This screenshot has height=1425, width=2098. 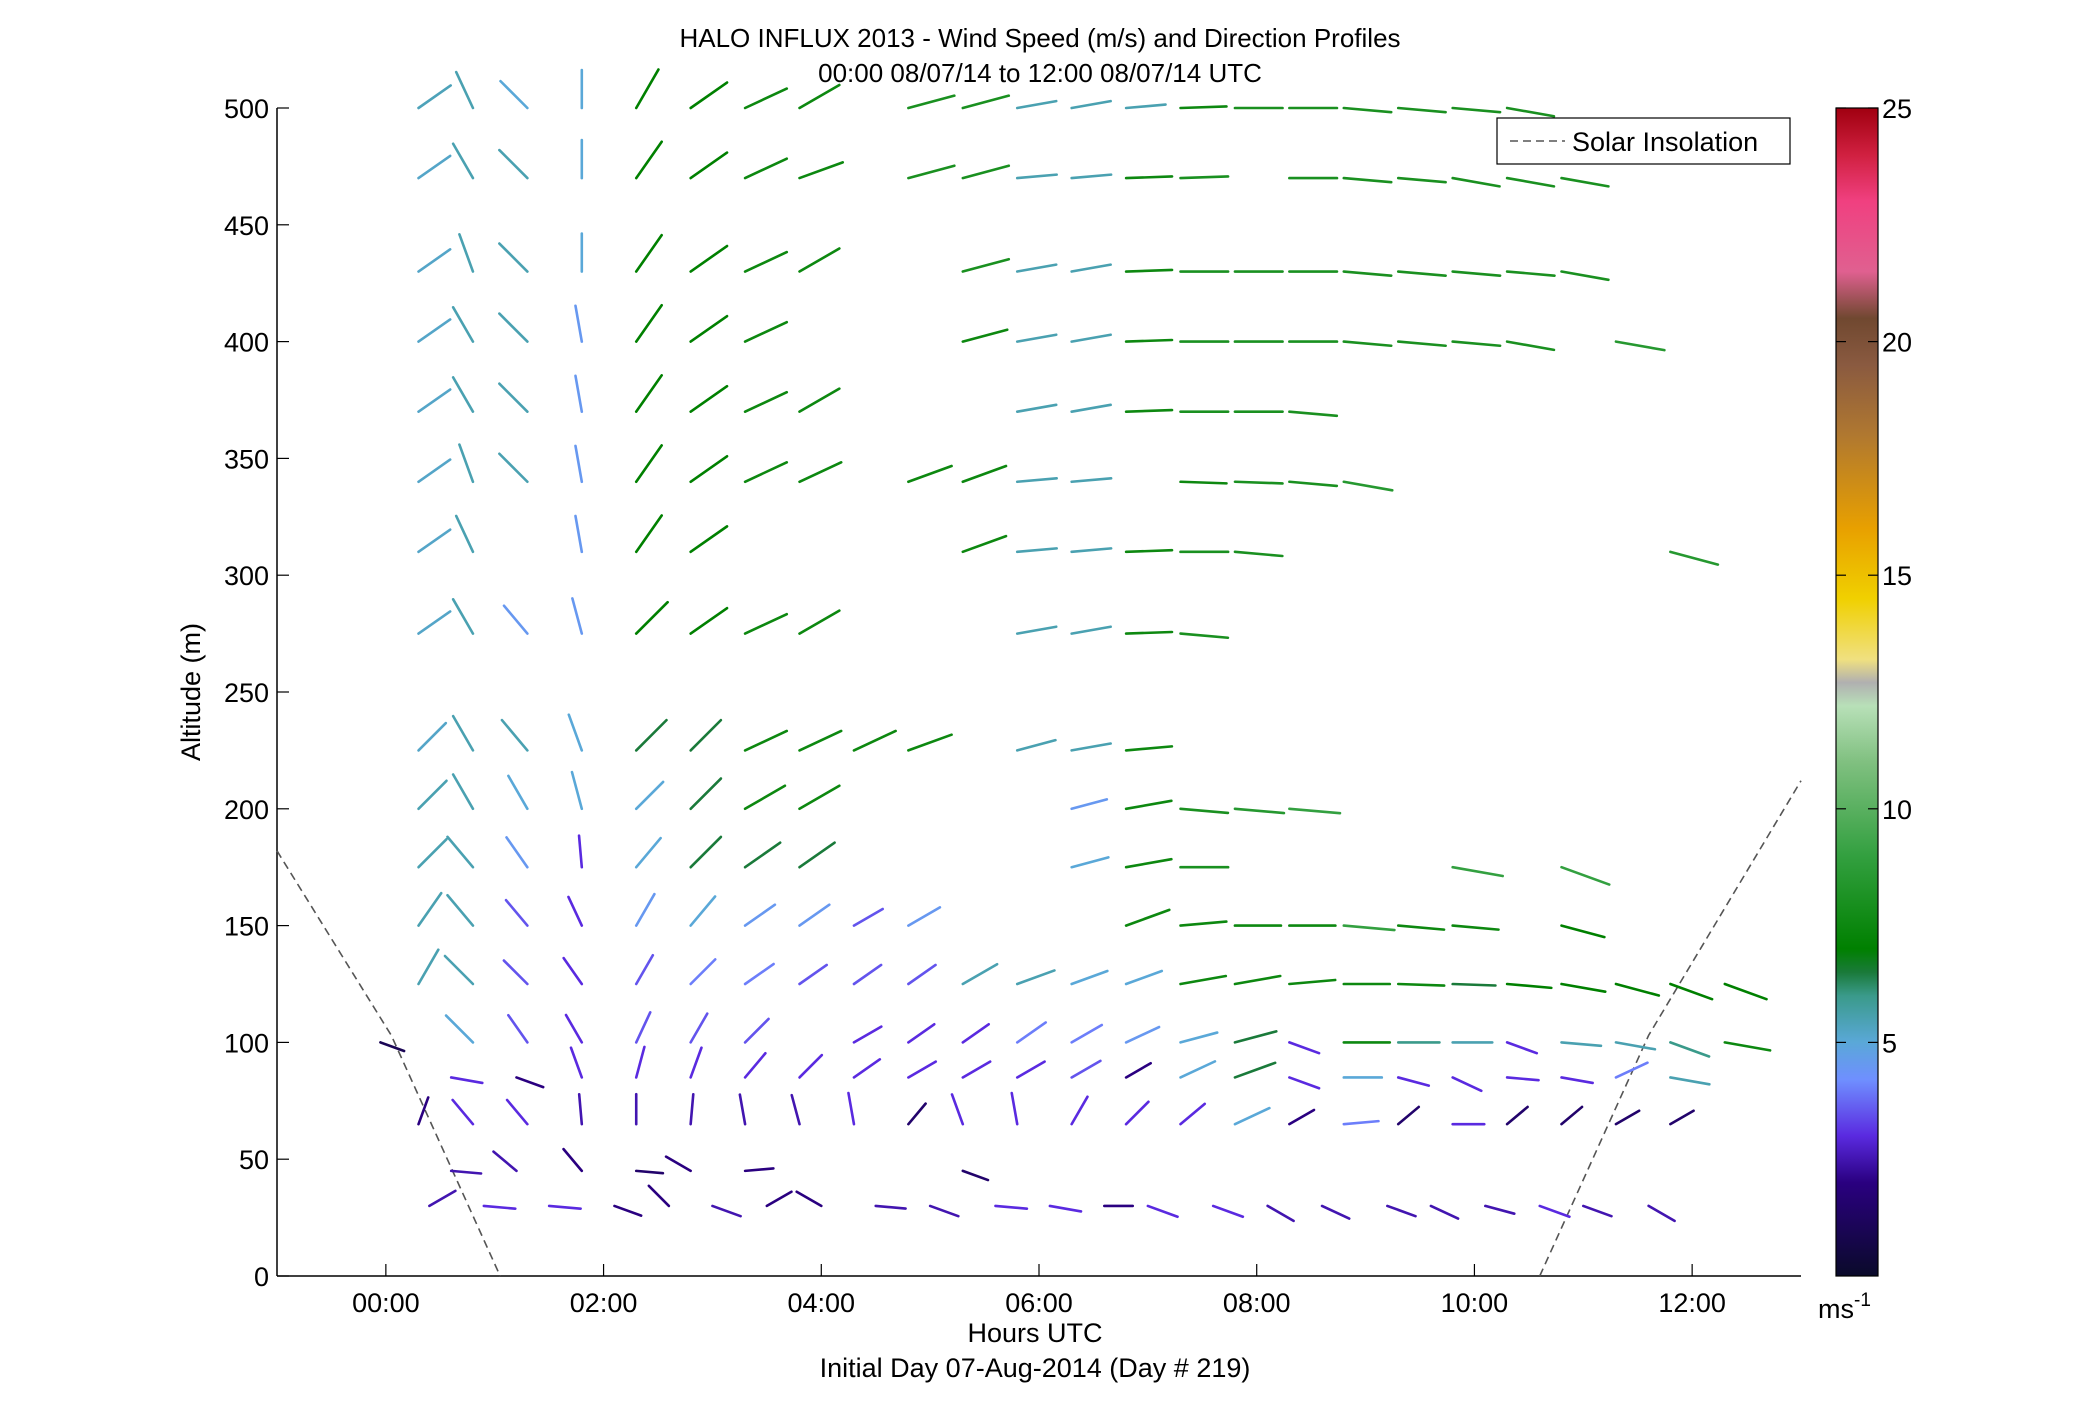 I want to click on x-tick-label: 12:00, so click(x=1692, y=1303).